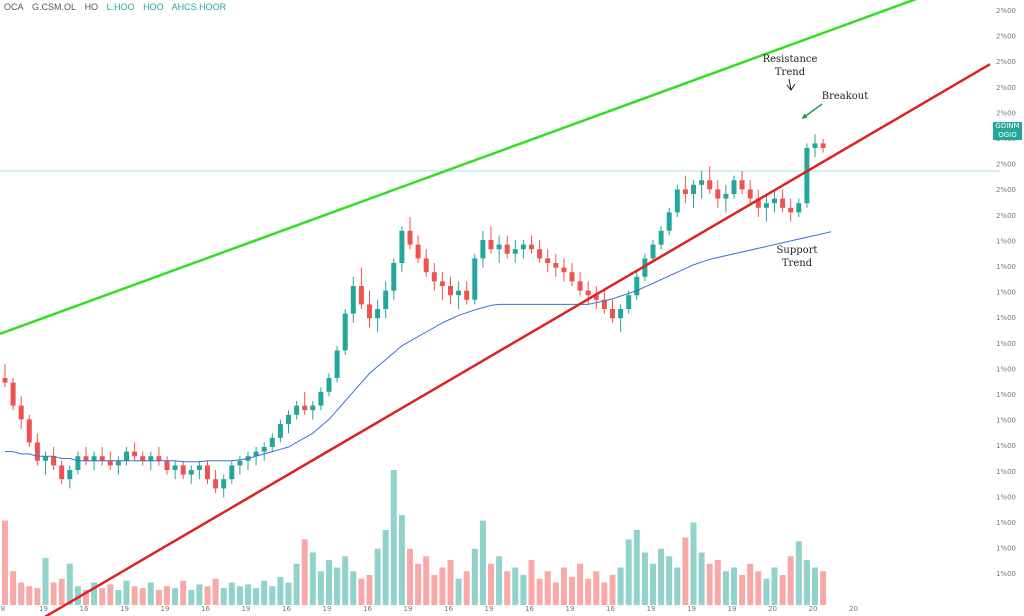  I want to click on resistance-annotation: Resistance Trend, so click(790, 72).